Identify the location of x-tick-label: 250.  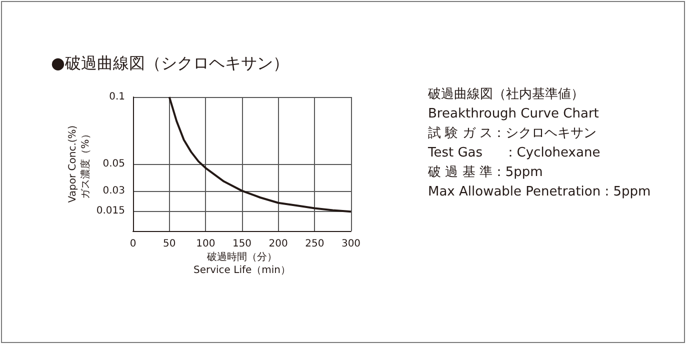
(314, 244).